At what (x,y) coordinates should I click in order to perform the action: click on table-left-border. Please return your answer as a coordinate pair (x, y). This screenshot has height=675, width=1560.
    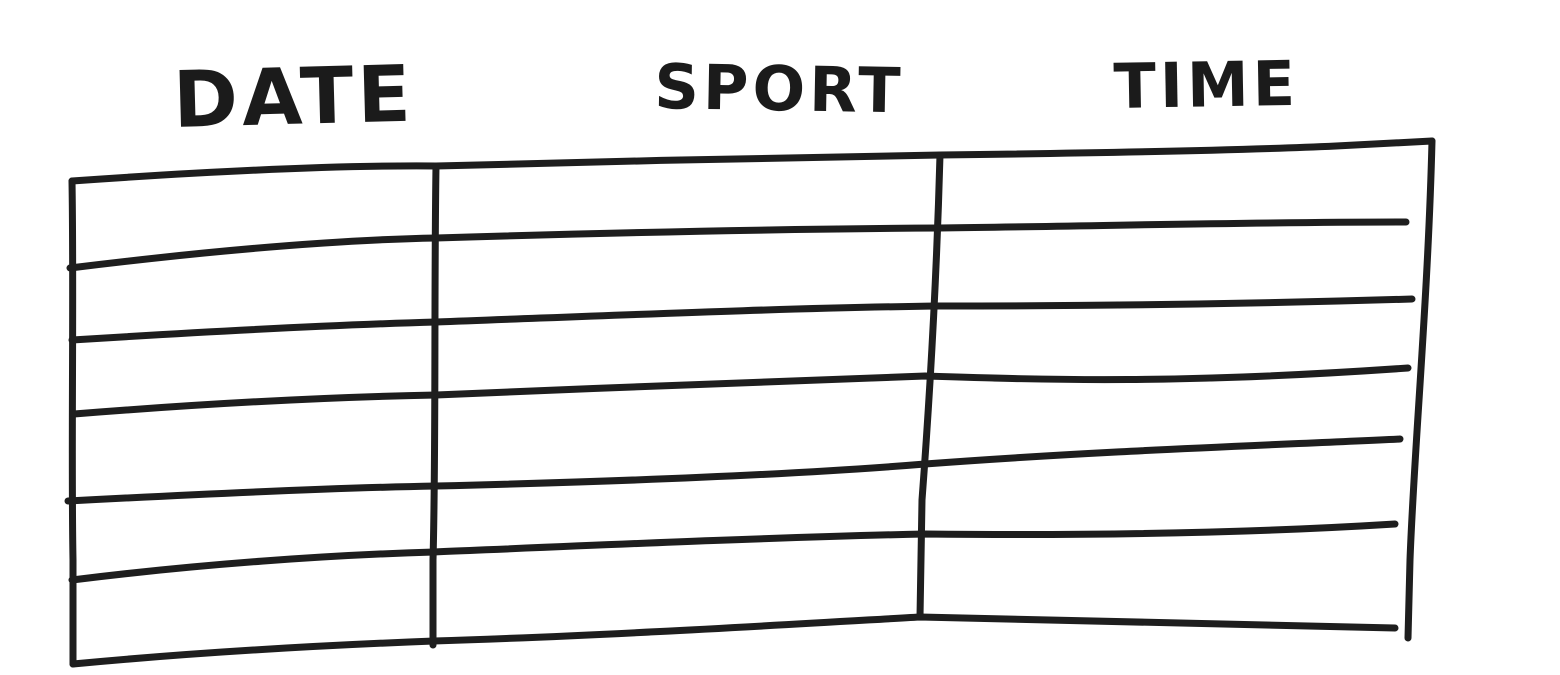
    Looking at the image, I should click on (72, 422).